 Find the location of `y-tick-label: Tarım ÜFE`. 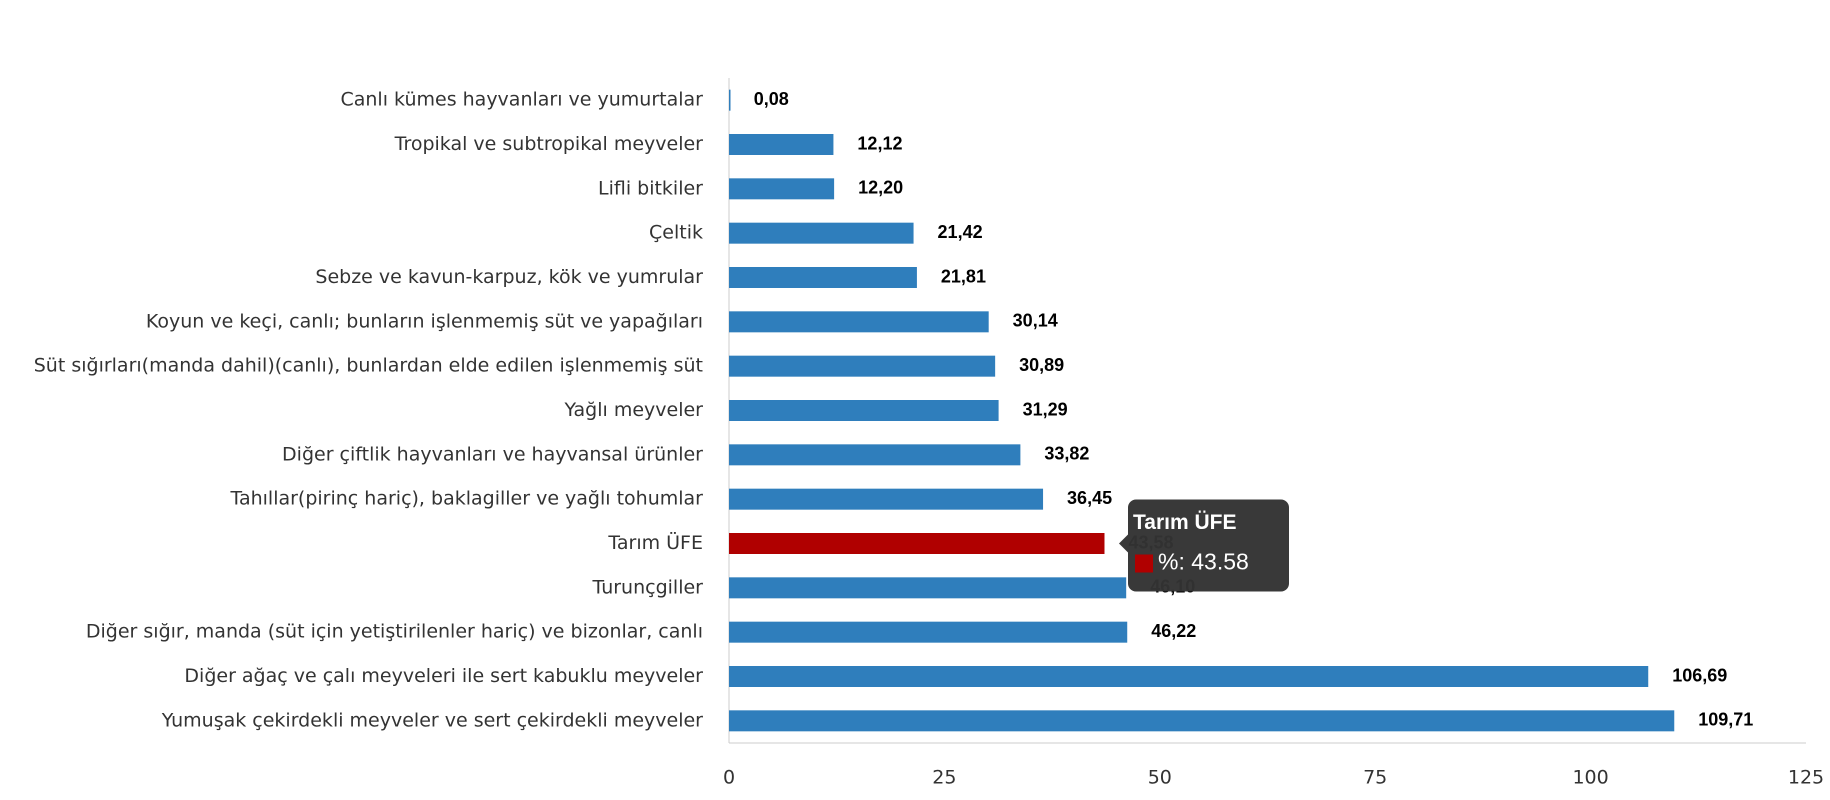

y-tick-label: Tarım ÜFE is located at coordinates (655, 542).